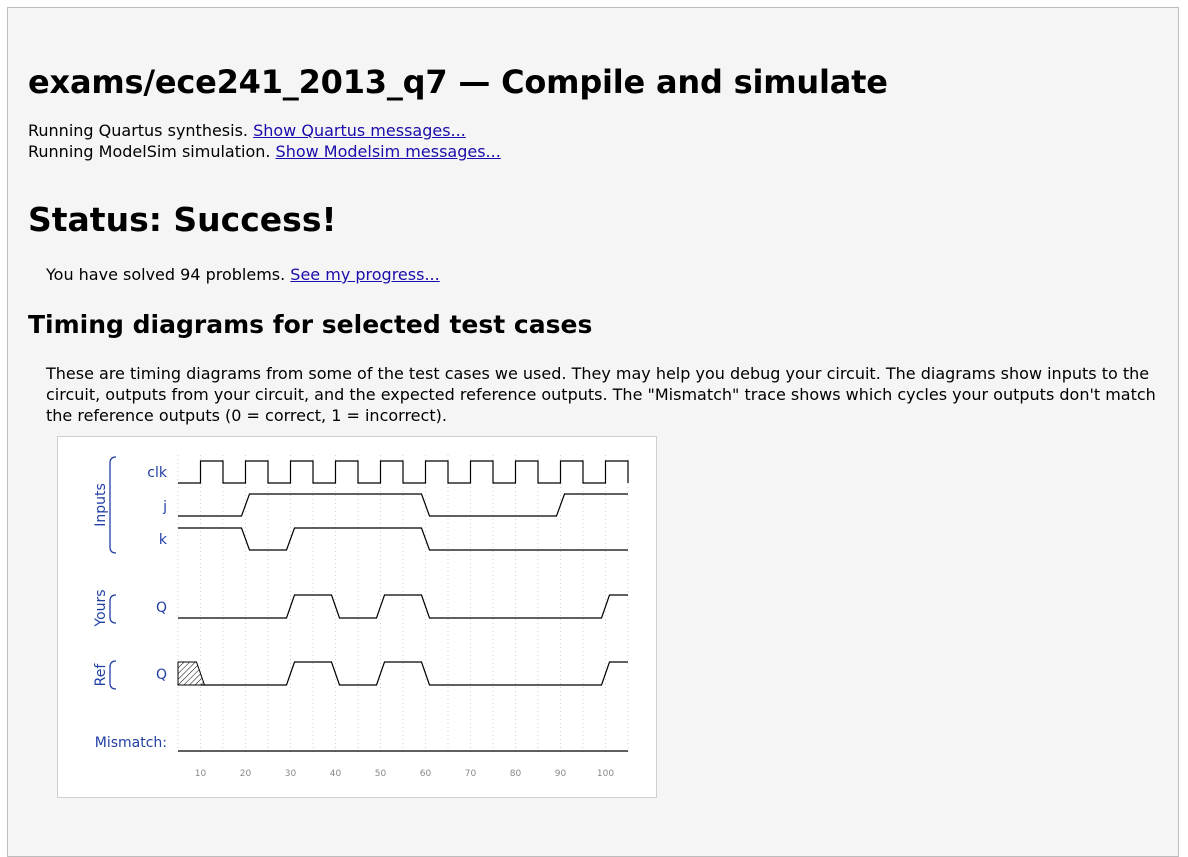  I want to click on signal-traces, so click(403, 606).